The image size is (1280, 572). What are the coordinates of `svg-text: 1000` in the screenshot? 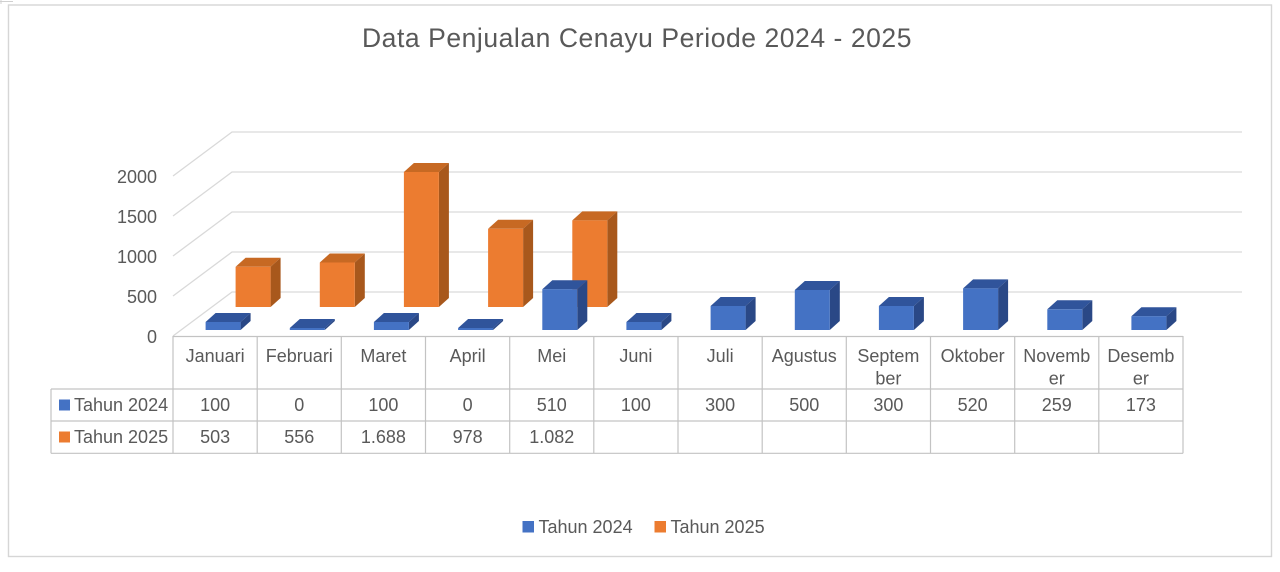 It's located at (137, 257).